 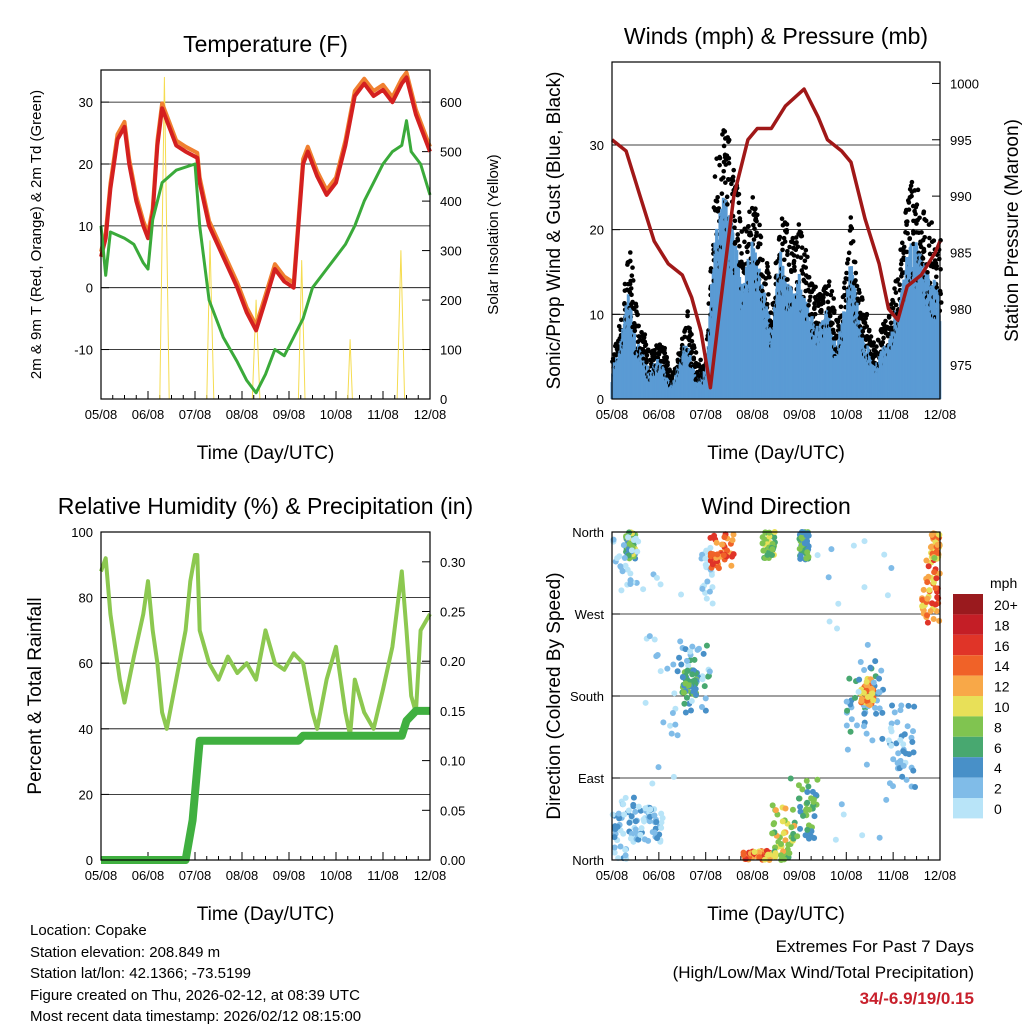 I want to click on legend-label: 18, so click(x=1002, y=625).